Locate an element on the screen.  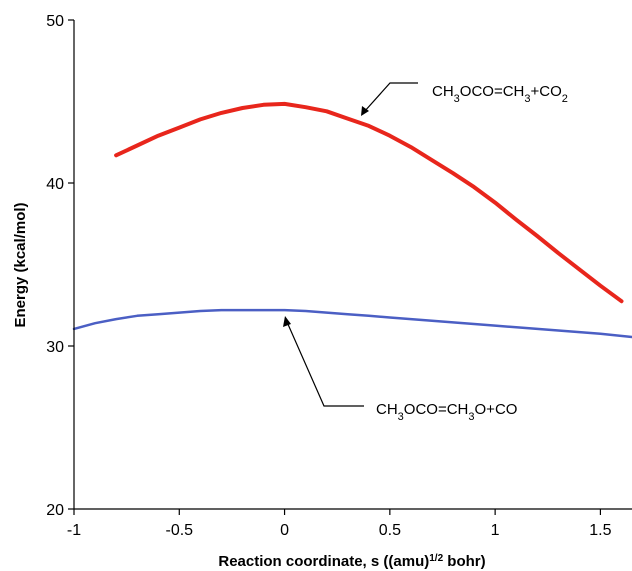
annotation-blue-leader is located at coordinates (325, 364).